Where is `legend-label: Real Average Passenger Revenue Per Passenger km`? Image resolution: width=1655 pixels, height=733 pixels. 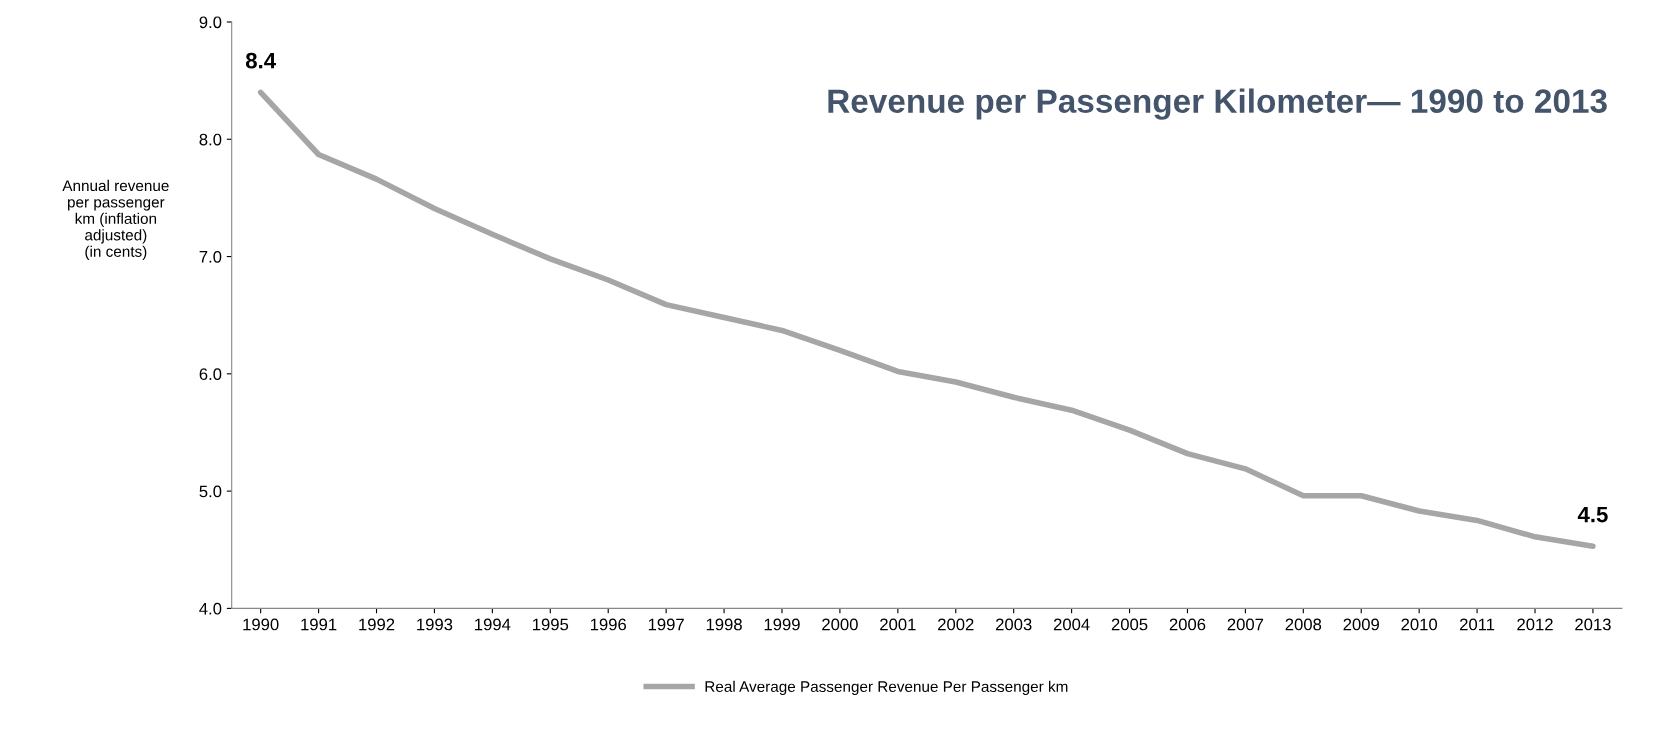
legend-label: Real Average Passenger Revenue Per Passenger km is located at coordinates (886, 688).